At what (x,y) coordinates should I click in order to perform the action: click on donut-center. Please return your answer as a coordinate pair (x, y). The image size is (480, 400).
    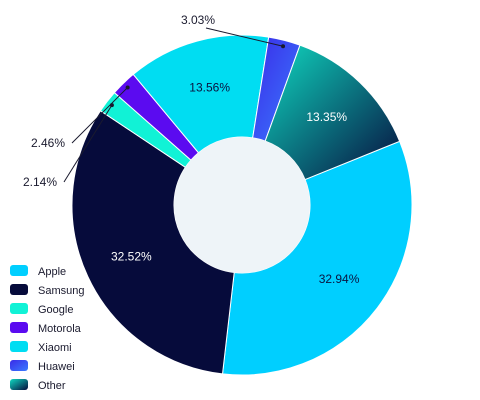
    Looking at the image, I should click on (242, 205).